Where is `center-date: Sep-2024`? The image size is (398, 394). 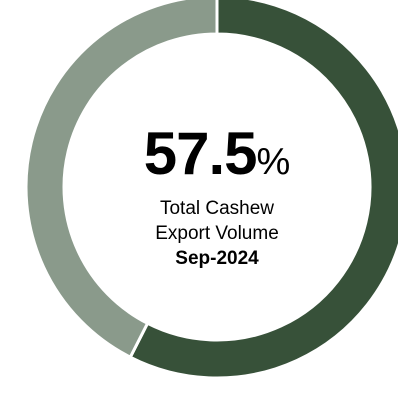
center-date: Sep-2024 is located at coordinates (217, 258).